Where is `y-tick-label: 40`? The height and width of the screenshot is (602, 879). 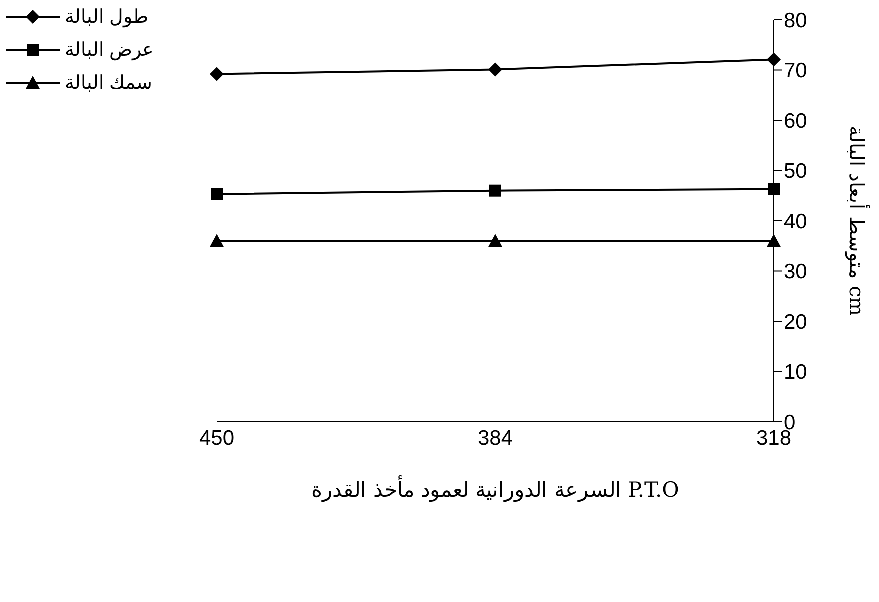 y-tick-label: 40 is located at coordinates (796, 222).